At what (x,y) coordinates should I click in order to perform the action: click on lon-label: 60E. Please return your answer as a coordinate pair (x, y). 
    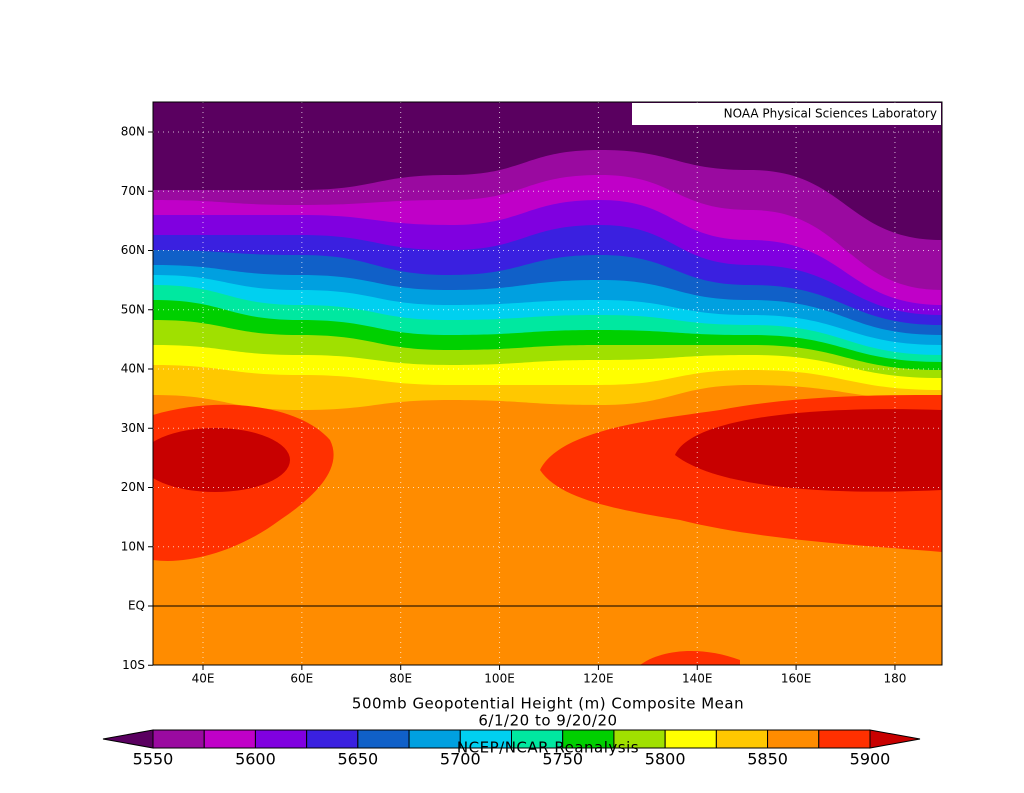
    Looking at the image, I should click on (301, 679).